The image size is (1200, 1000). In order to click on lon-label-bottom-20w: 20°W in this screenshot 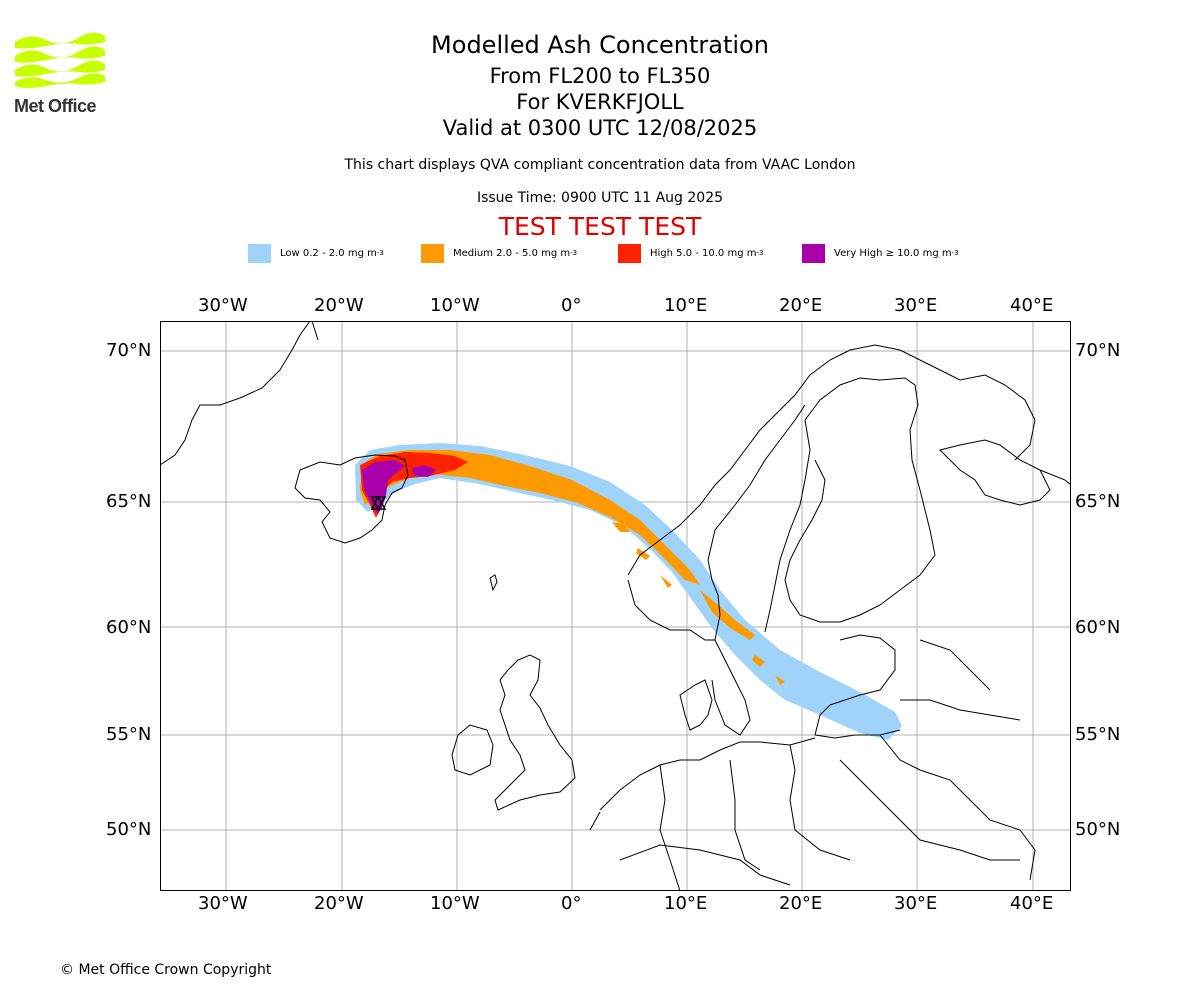, I will do `click(339, 903)`.